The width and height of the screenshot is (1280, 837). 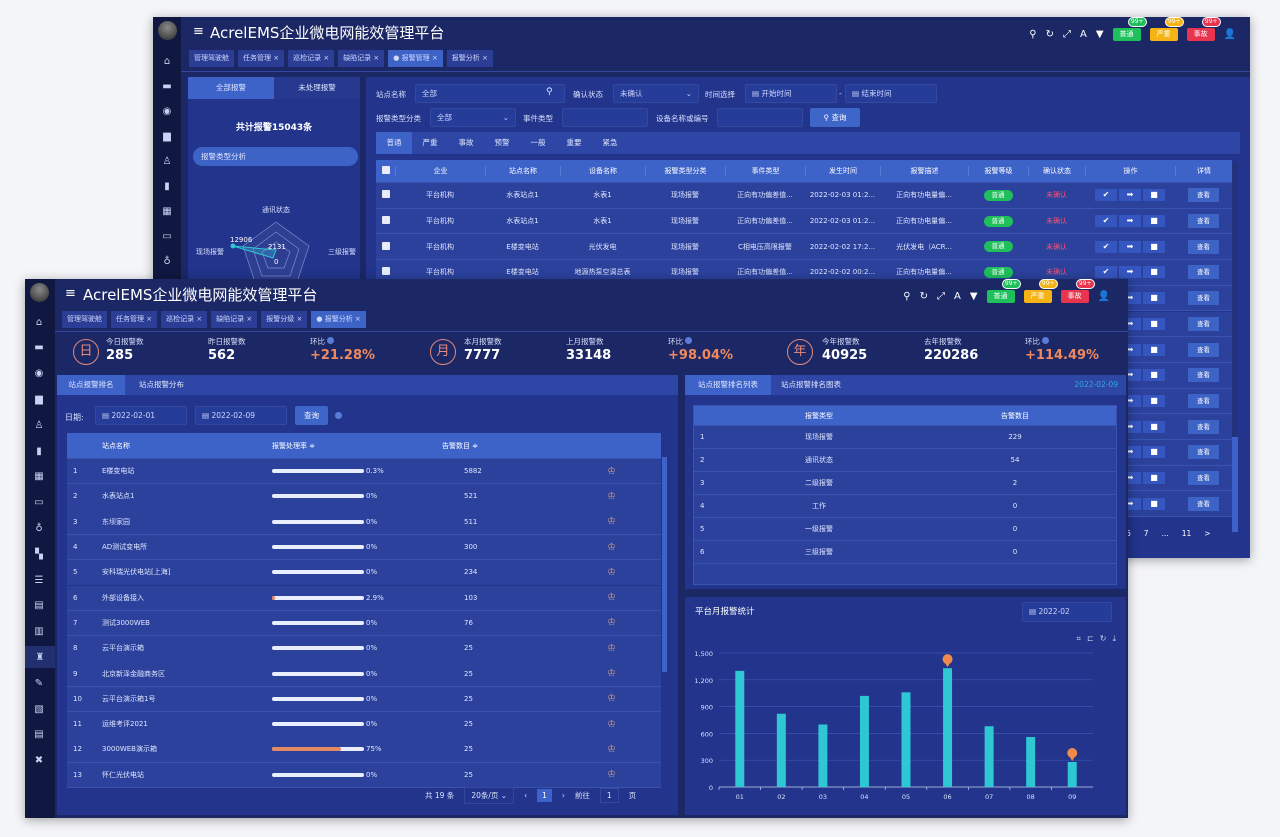 I want to click on zoom-icon: ⌗, so click(x=1079, y=638).